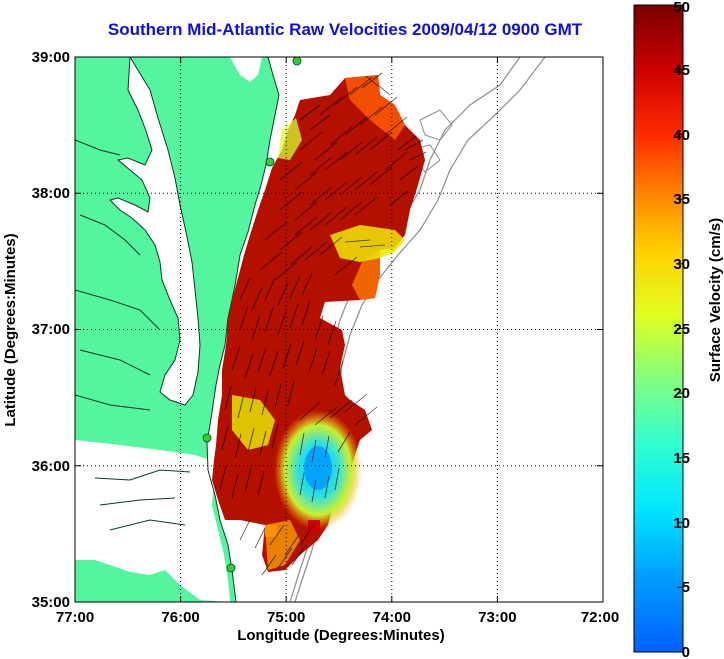 The height and width of the screenshot is (659, 724). What do you see at coordinates (681, 329) in the screenshot?
I see `colorbar-tick-label: 25` at bounding box center [681, 329].